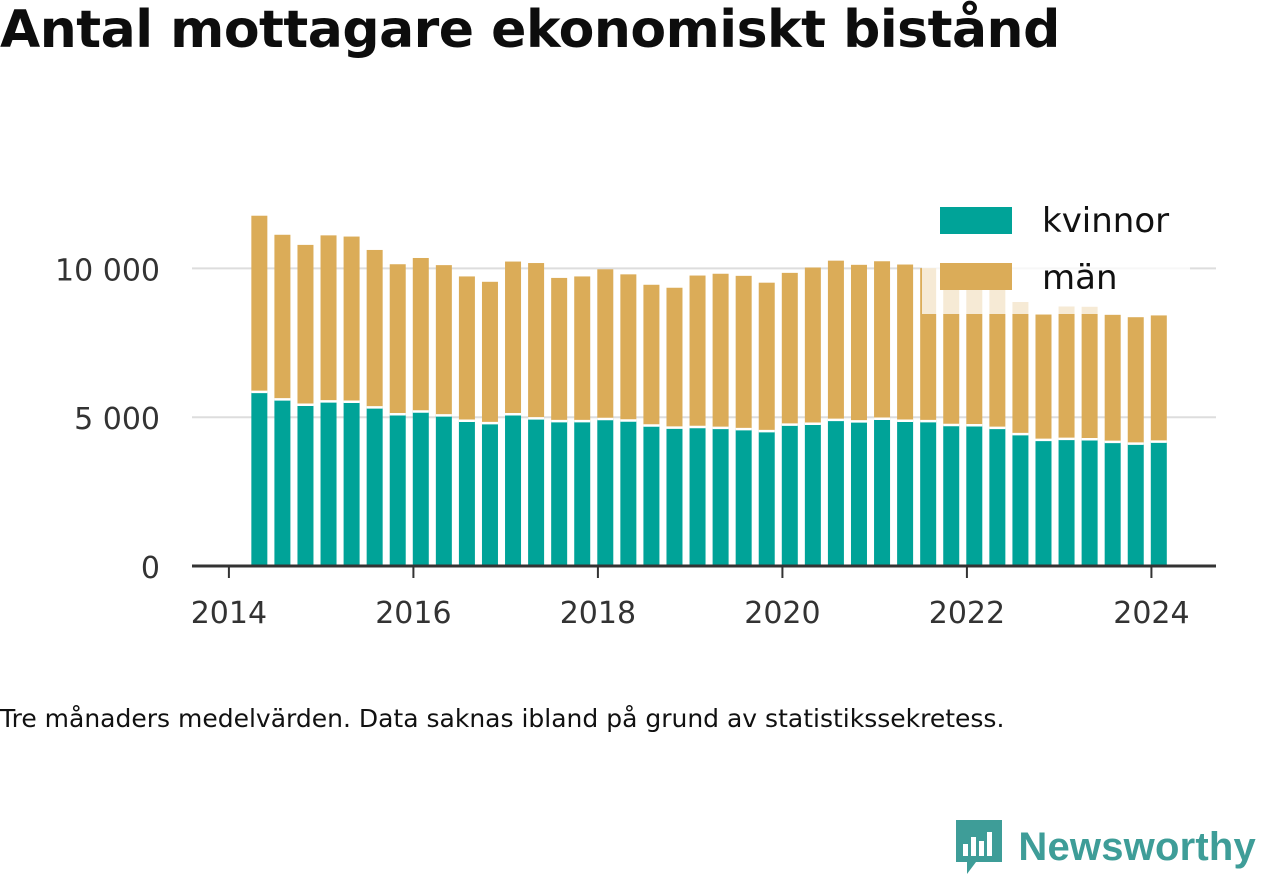 This screenshot has width=1262, height=879. I want to click on y-tick-label: 0, so click(150, 568).